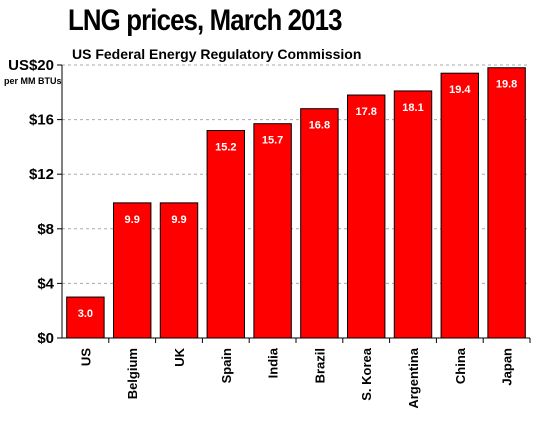 The image size is (550, 425). Describe the element at coordinates (45, 229) in the screenshot. I see `y-tick-label: $8` at that location.